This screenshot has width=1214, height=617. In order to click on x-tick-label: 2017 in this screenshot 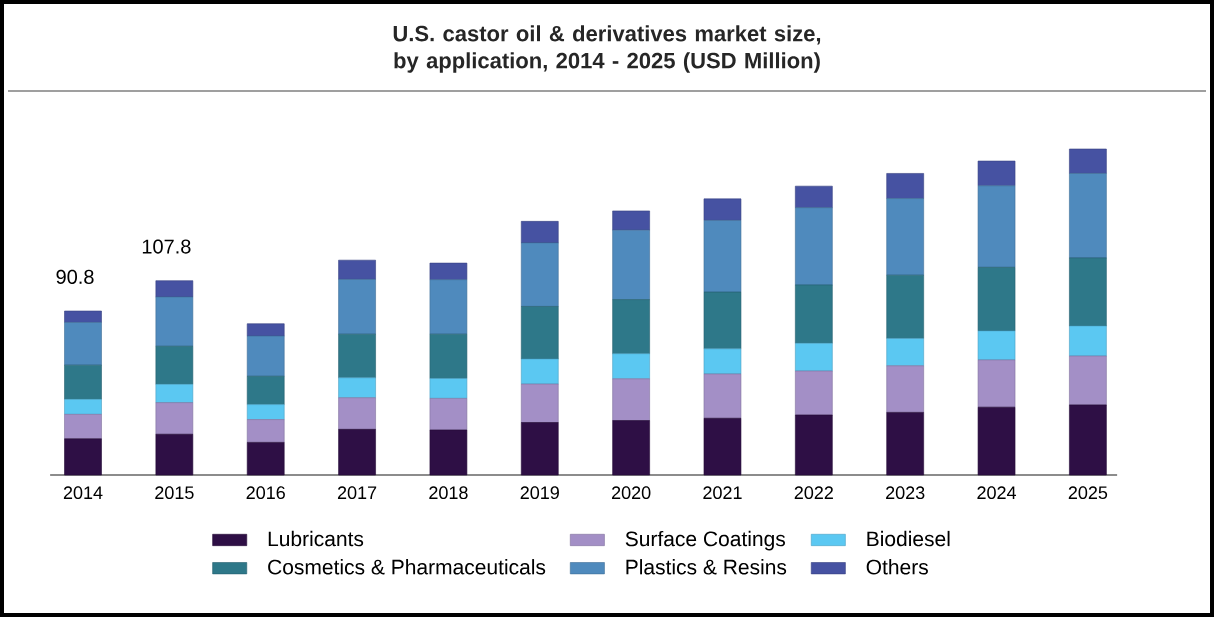, I will do `click(357, 493)`.